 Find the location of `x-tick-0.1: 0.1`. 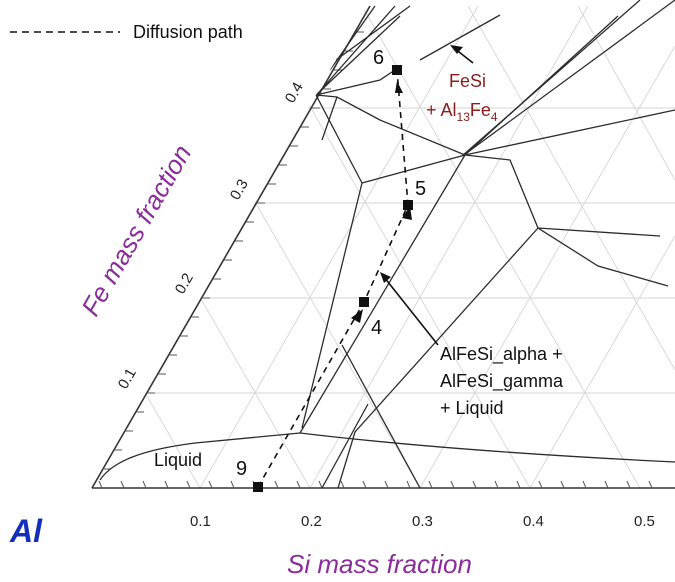

x-tick-0.1: 0.1 is located at coordinates (200, 521).